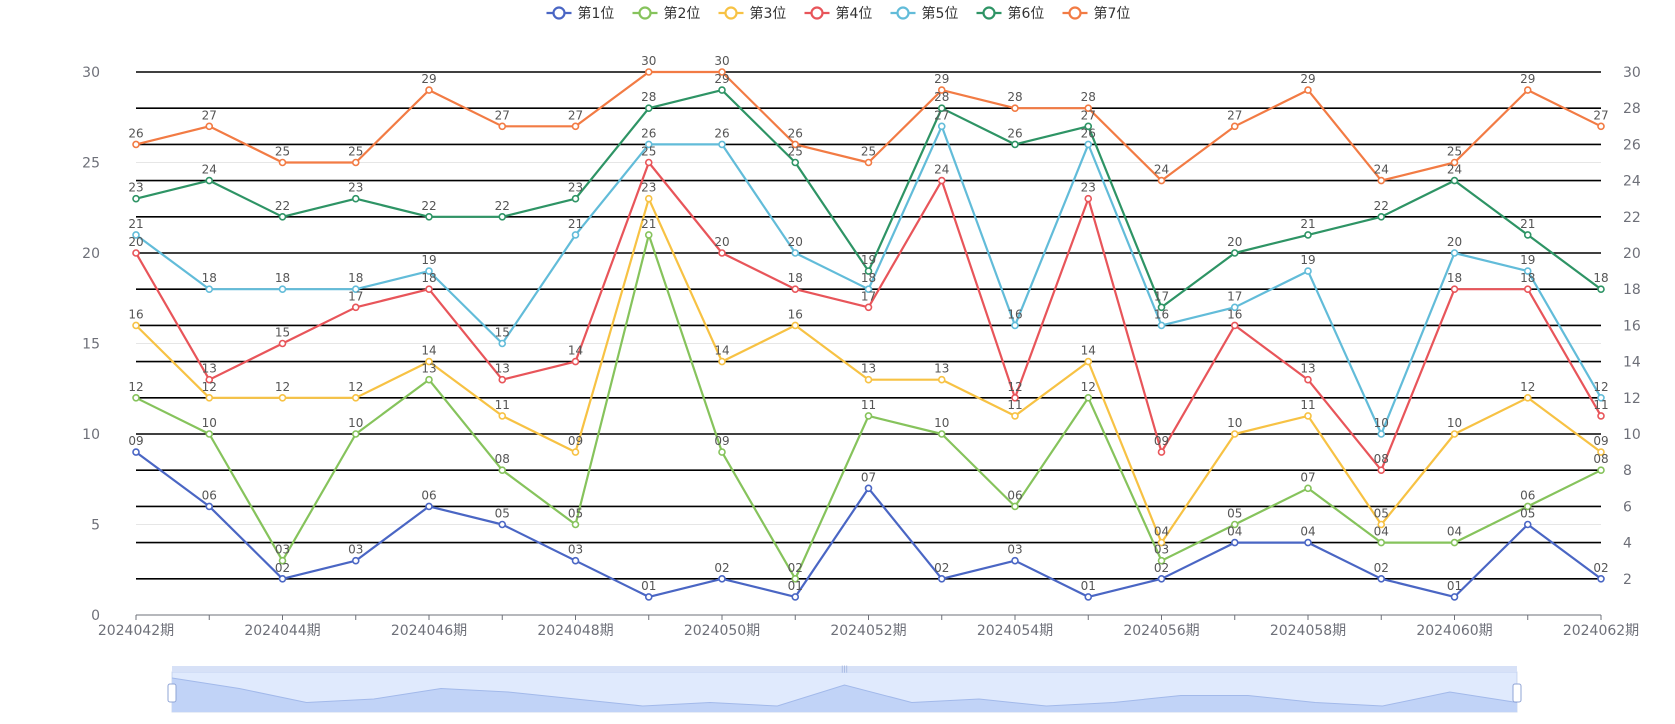 This screenshot has height=724, width=1675. I want to click on y-right-tick-label: 6, so click(1627, 507).